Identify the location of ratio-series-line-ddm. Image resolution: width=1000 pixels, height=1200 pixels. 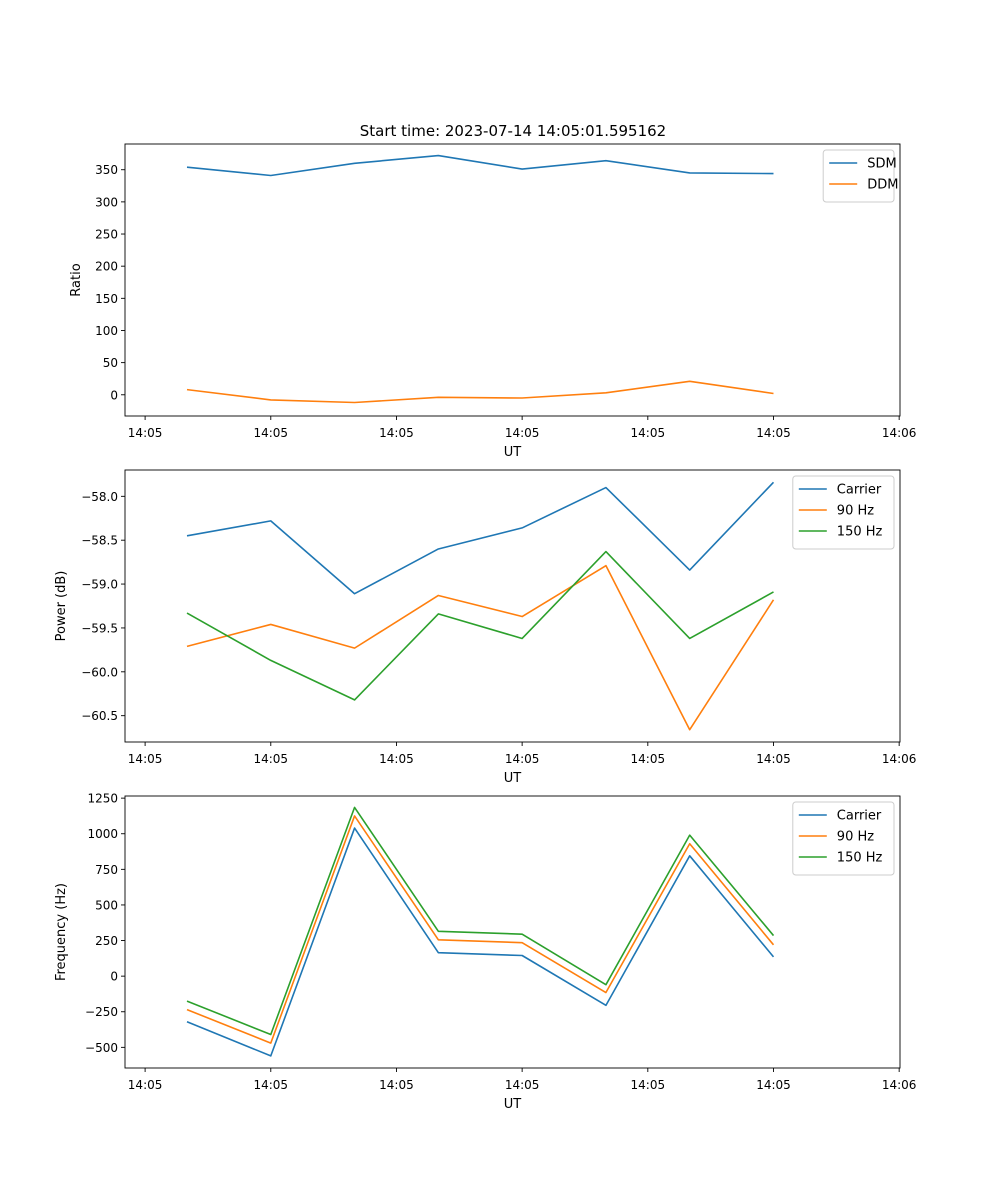
(480, 392).